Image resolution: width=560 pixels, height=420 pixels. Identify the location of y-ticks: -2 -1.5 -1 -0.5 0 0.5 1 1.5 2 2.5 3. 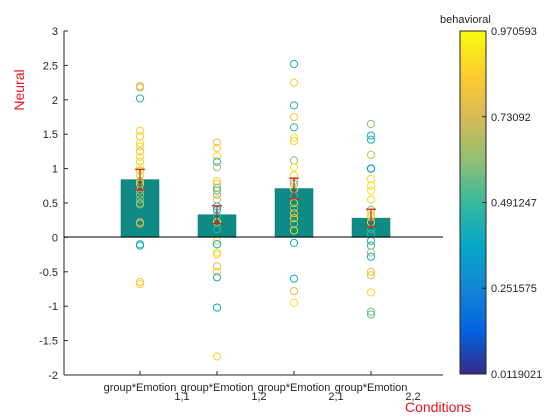
(53, 204).